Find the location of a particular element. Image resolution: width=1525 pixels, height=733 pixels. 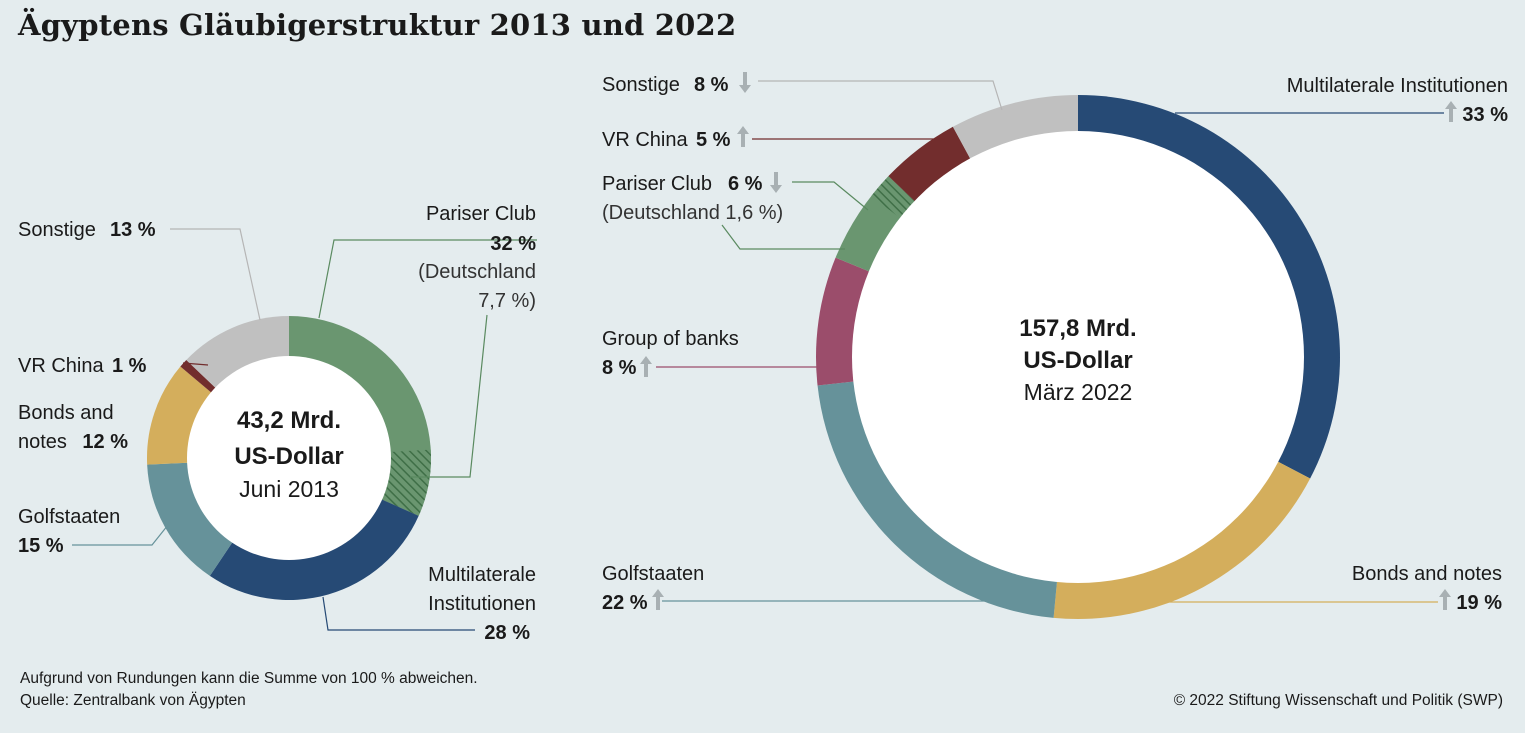

center-2013-total: 43,2 Mrd. is located at coordinates (289, 420).